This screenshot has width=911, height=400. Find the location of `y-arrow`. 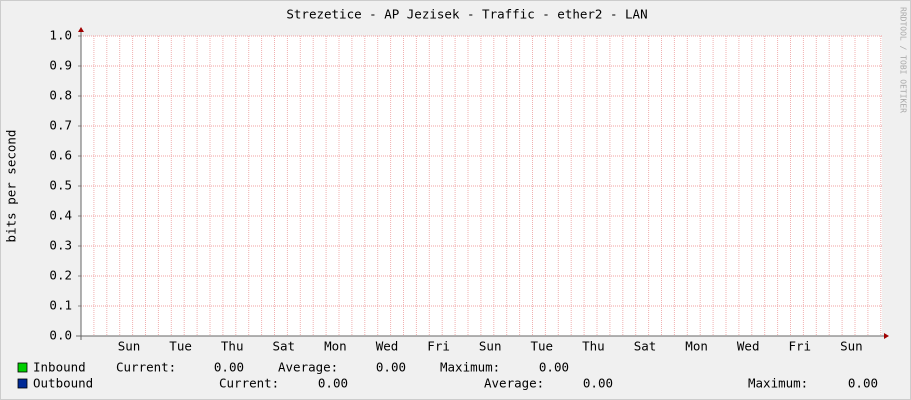

y-arrow is located at coordinates (81, 29).